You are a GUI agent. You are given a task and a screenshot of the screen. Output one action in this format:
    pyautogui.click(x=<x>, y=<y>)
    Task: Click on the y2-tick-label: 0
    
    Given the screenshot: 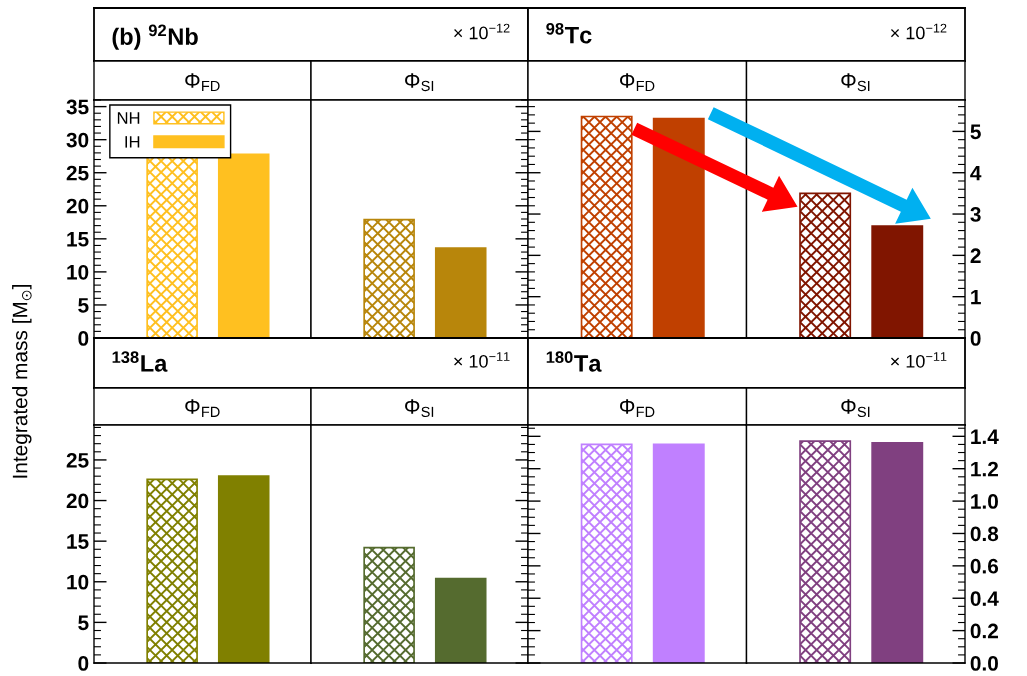 What is the action you would take?
    pyautogui.click(x=975, y=338)
    